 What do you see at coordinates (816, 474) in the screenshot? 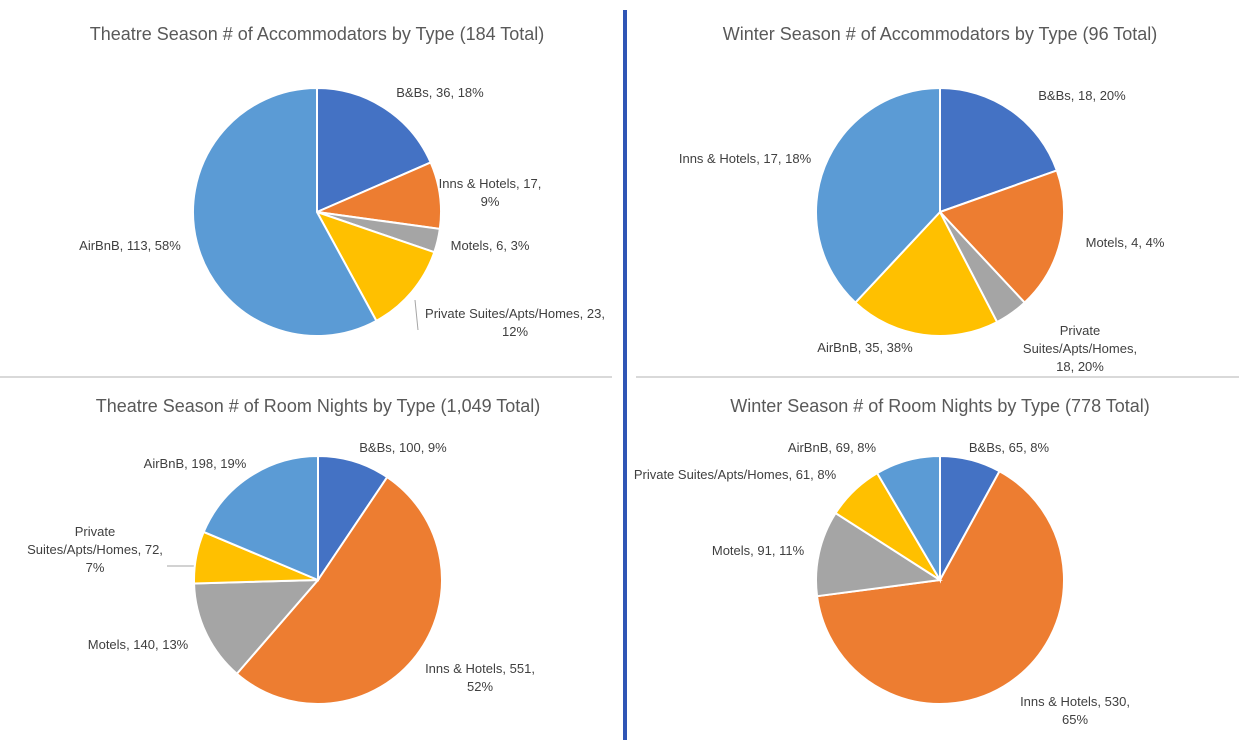
I see `label-value: 61, 8%` at bounding box center [816, 474].